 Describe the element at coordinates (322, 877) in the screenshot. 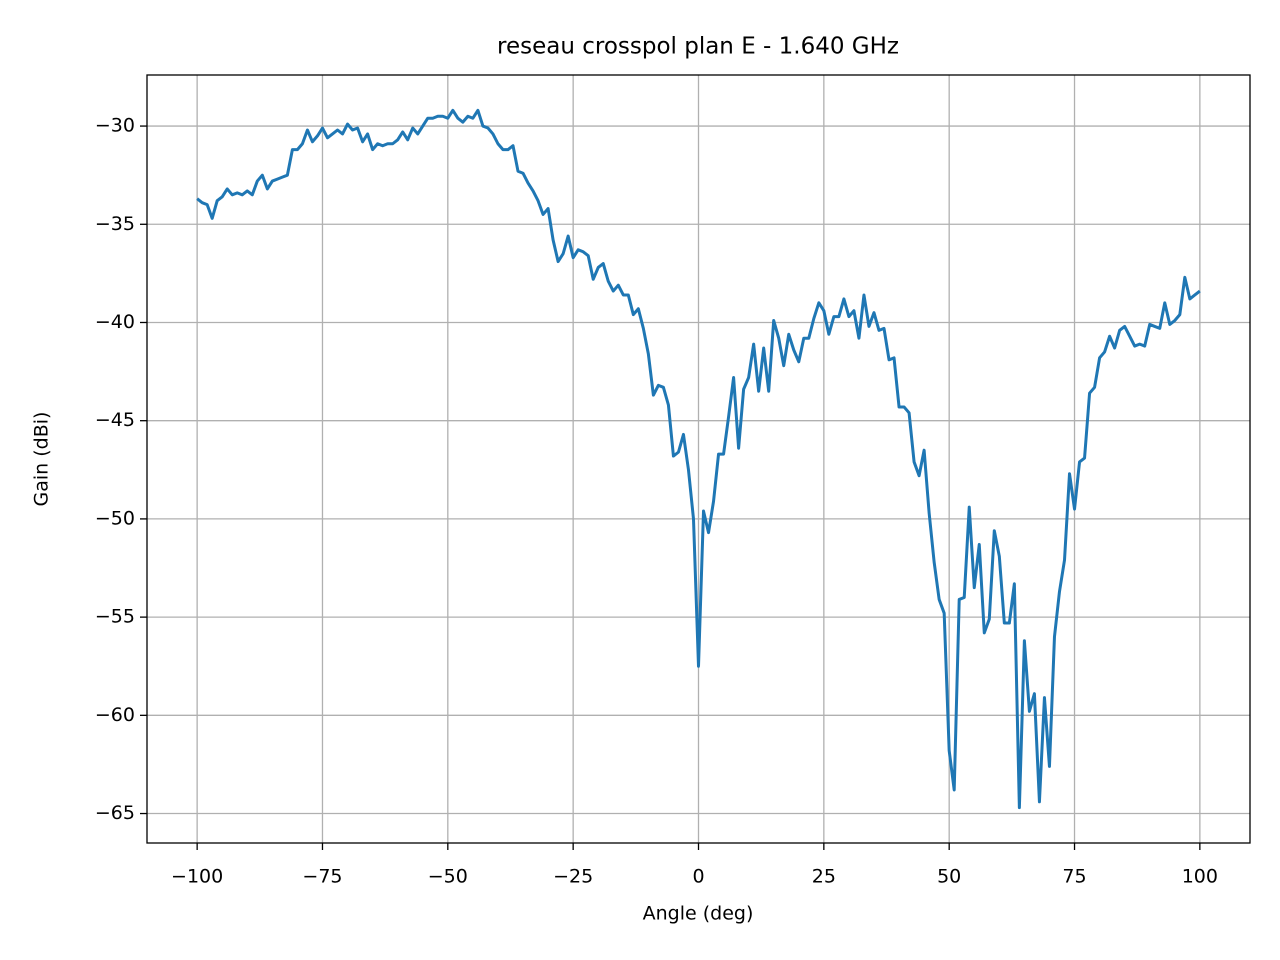

I see `x-tick-label: −75` at that location.